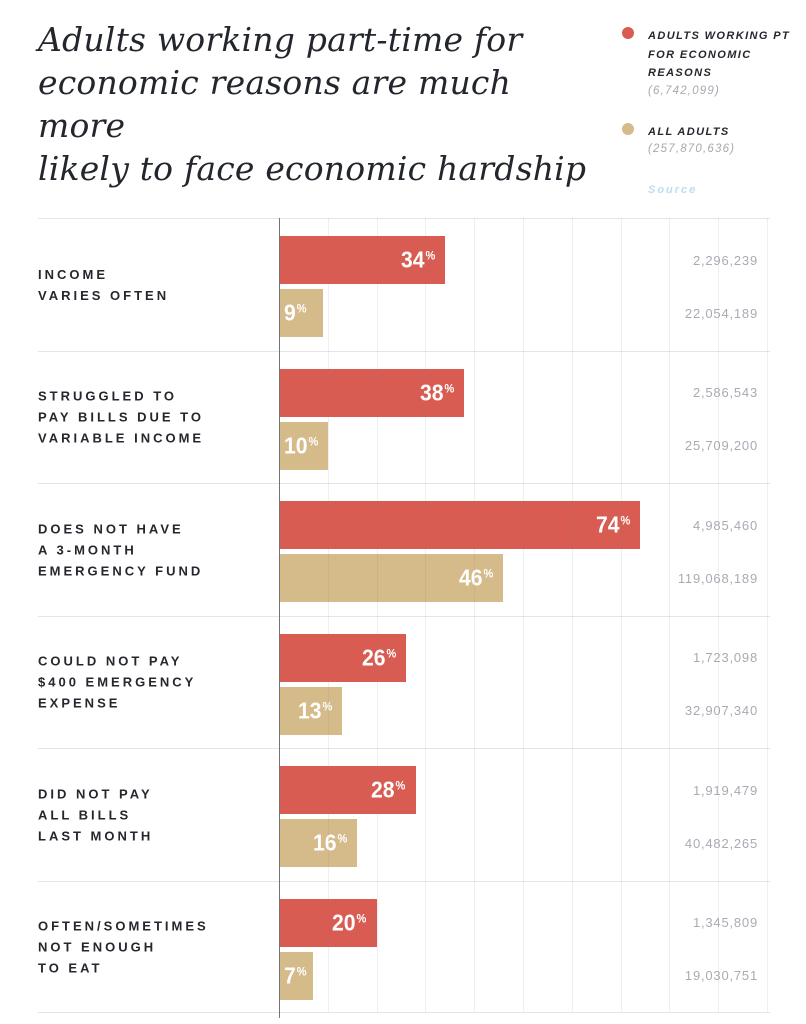 The image size is (806, 1024). I want to click on category-label: DOES NOT HAVE A 3-MONTH EMERGENCY FUND, so click(121, 550).